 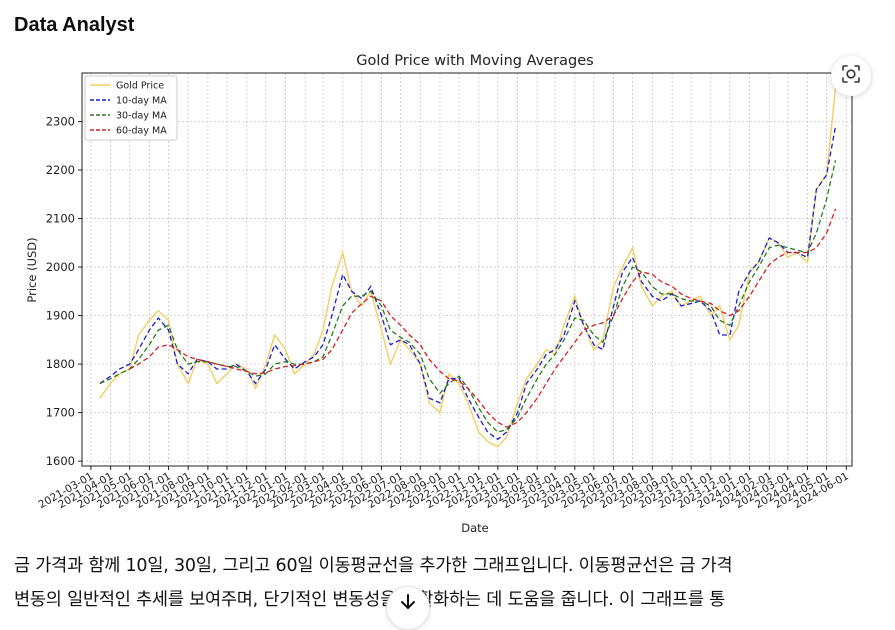 I want to click on y-tick-label: 2100, so click(x=60, y=219).